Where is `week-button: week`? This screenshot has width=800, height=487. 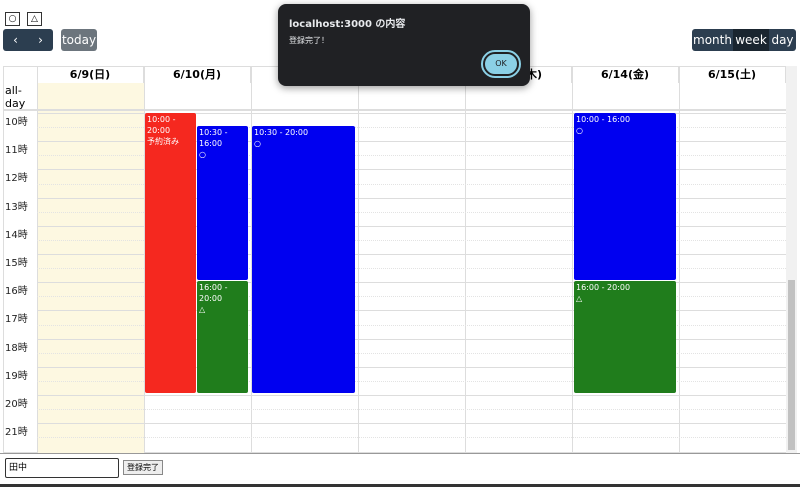
week-button: week is located at coordinates (751, 40).